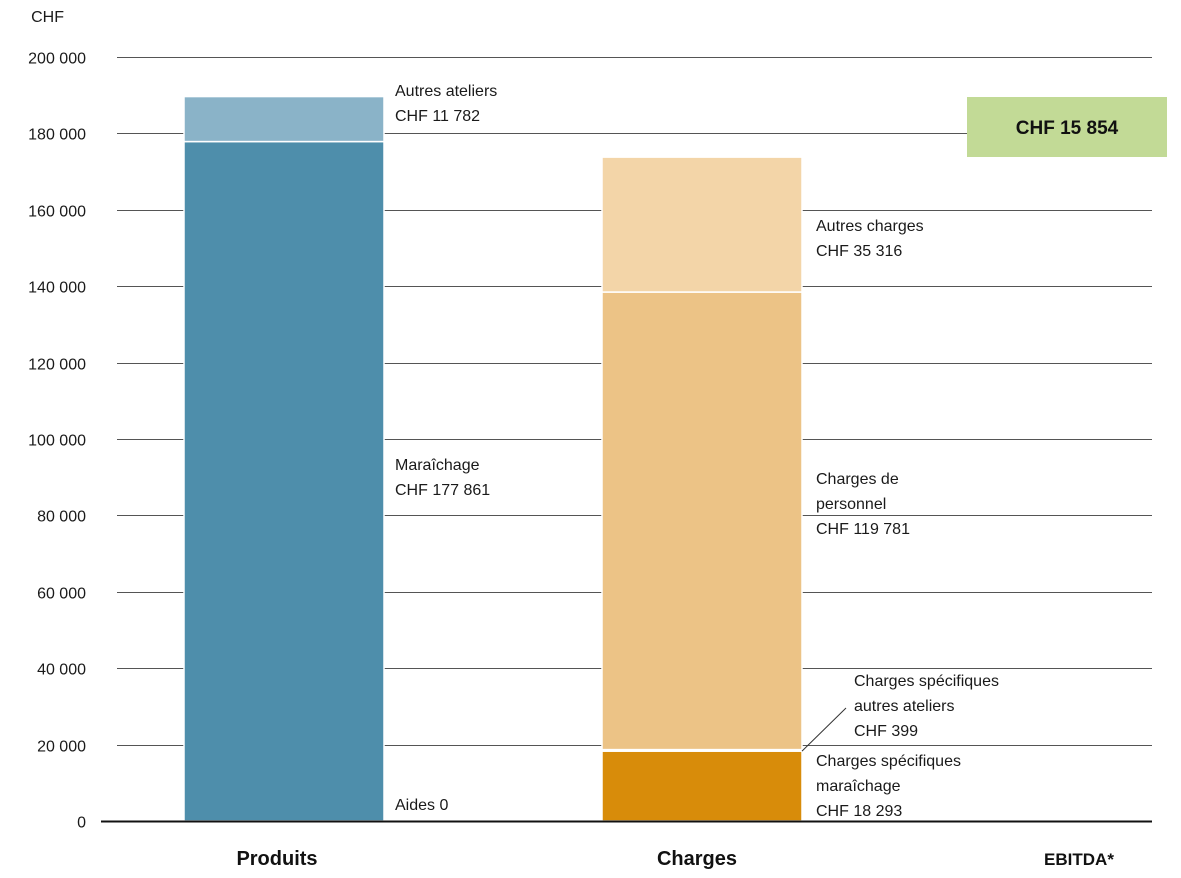 The width and height of the screenshot is (1181, 878). I want to click on segment-label: Autres charges CHF 35 316, so click(870, 239).